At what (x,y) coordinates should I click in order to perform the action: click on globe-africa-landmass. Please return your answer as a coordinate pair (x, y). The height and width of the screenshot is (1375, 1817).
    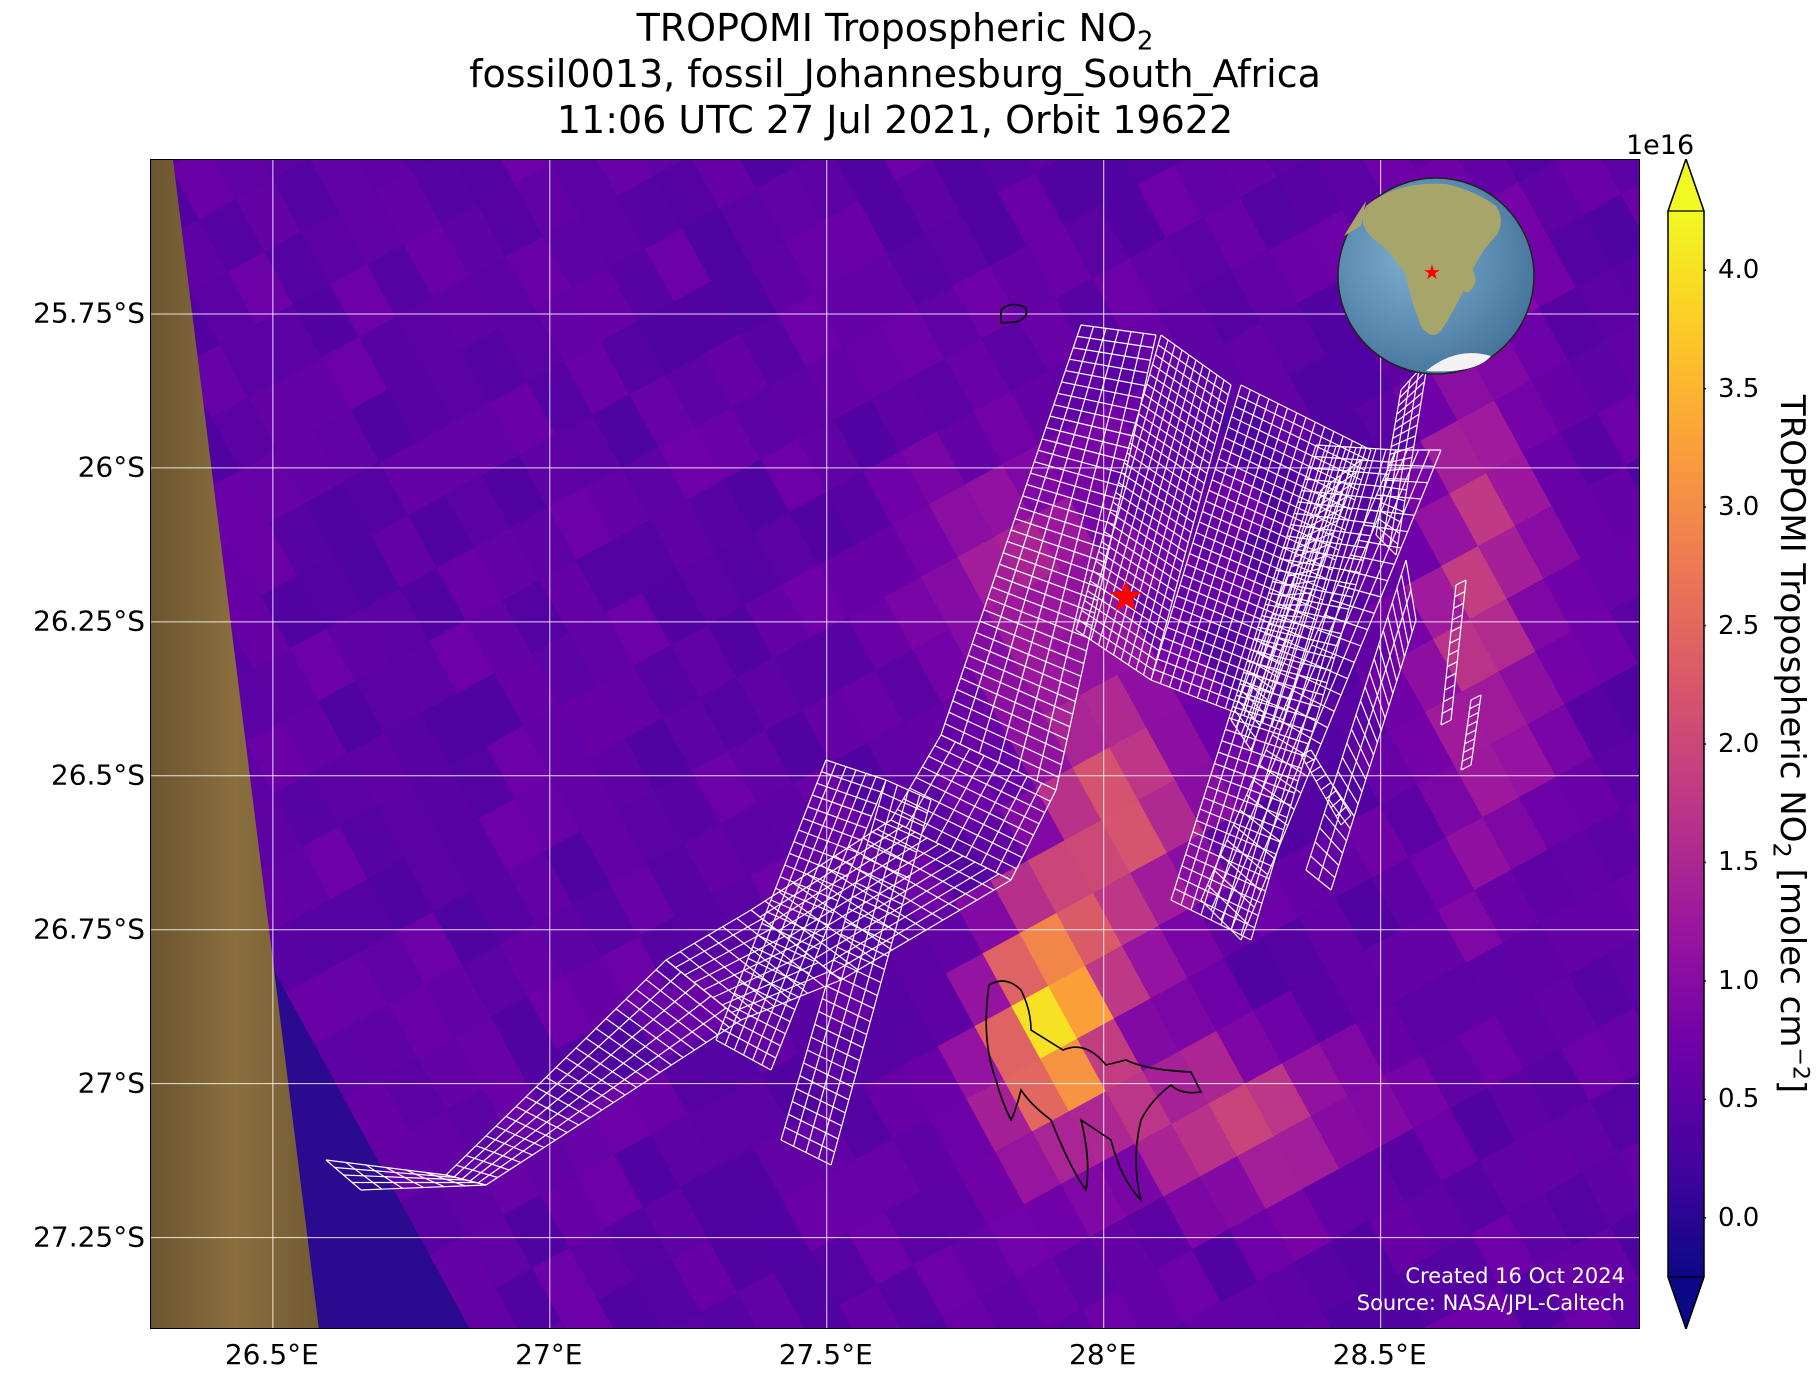
    Looking at the image, I should click on (1431, 259).